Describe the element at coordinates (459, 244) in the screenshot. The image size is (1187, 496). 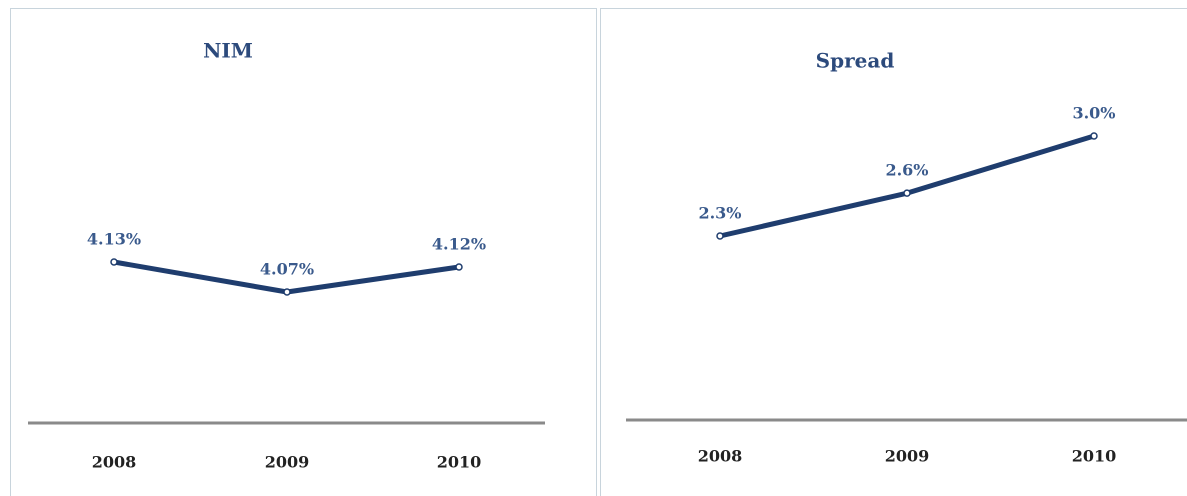
I see `data-label: 4.12%` at that location.